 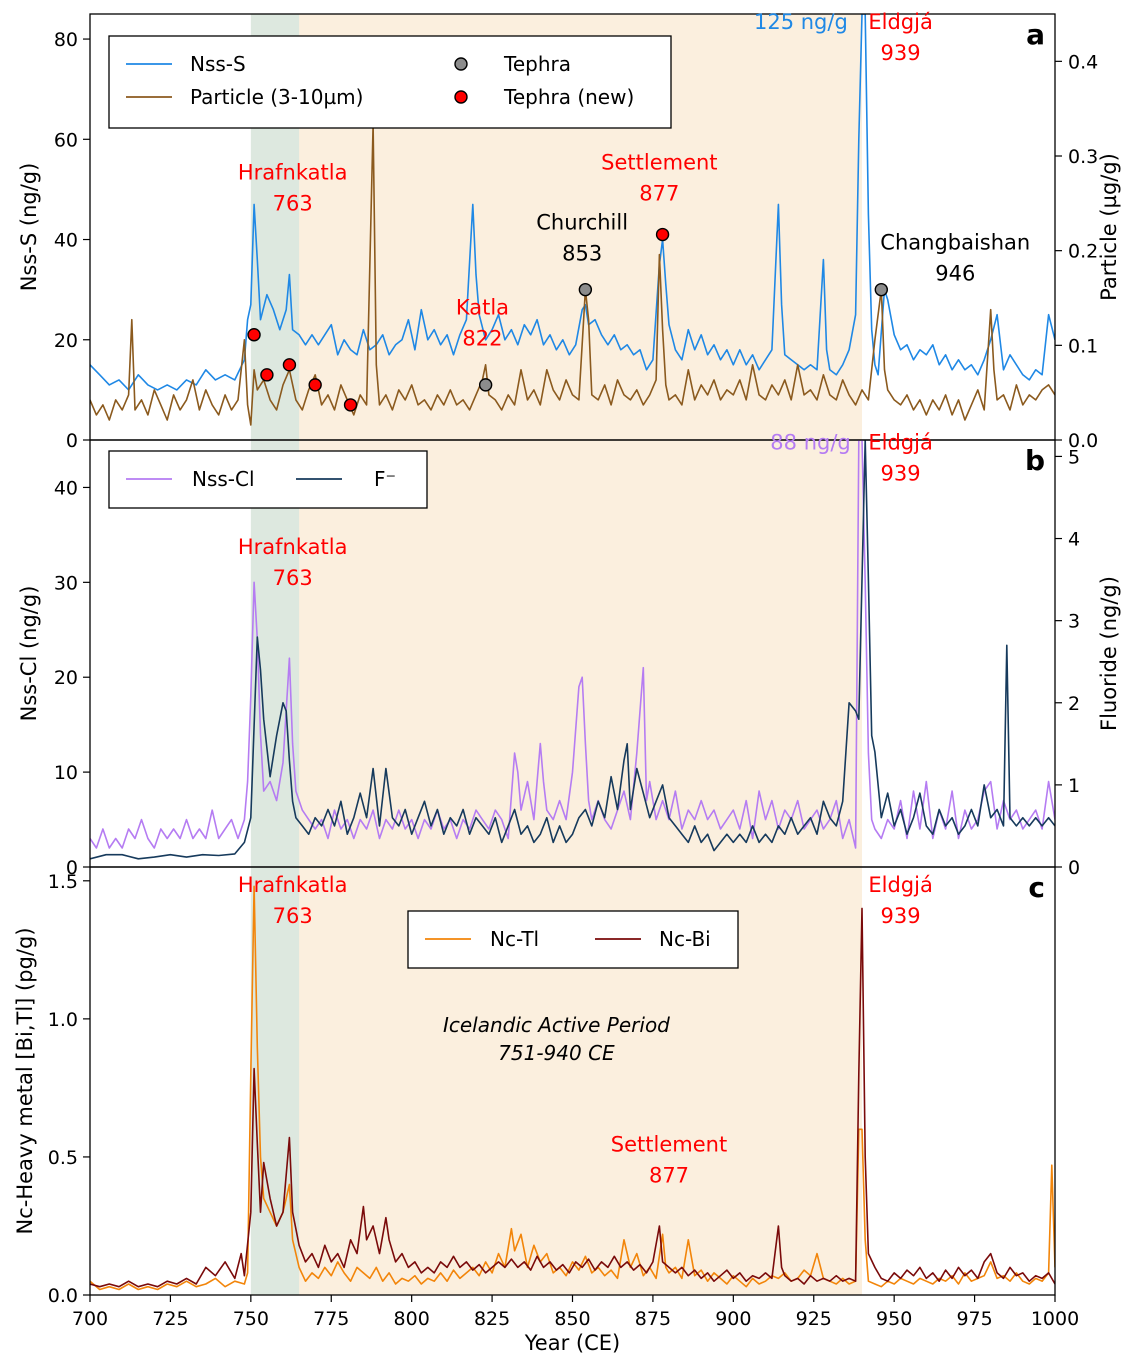 What do you see at coordinates (385, 479) in the screenshot?
I see `legend-label: F⁻` at bounding box center [385, 479].